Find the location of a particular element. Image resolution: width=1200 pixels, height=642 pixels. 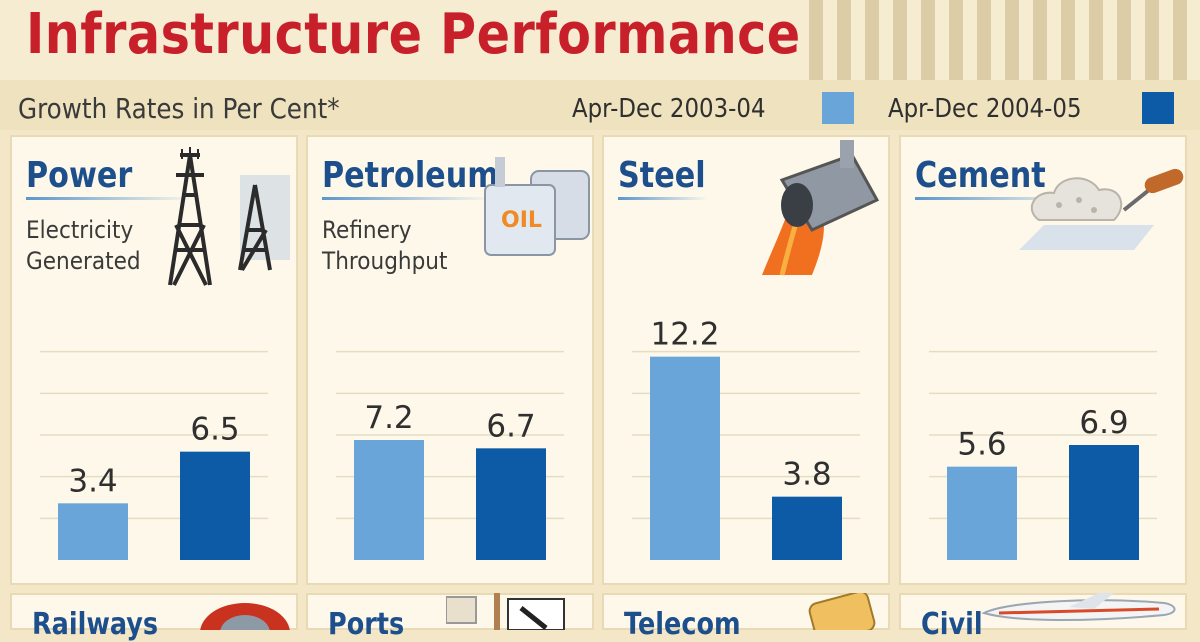

panel-title: Steel is located at coordinates (662, 175).